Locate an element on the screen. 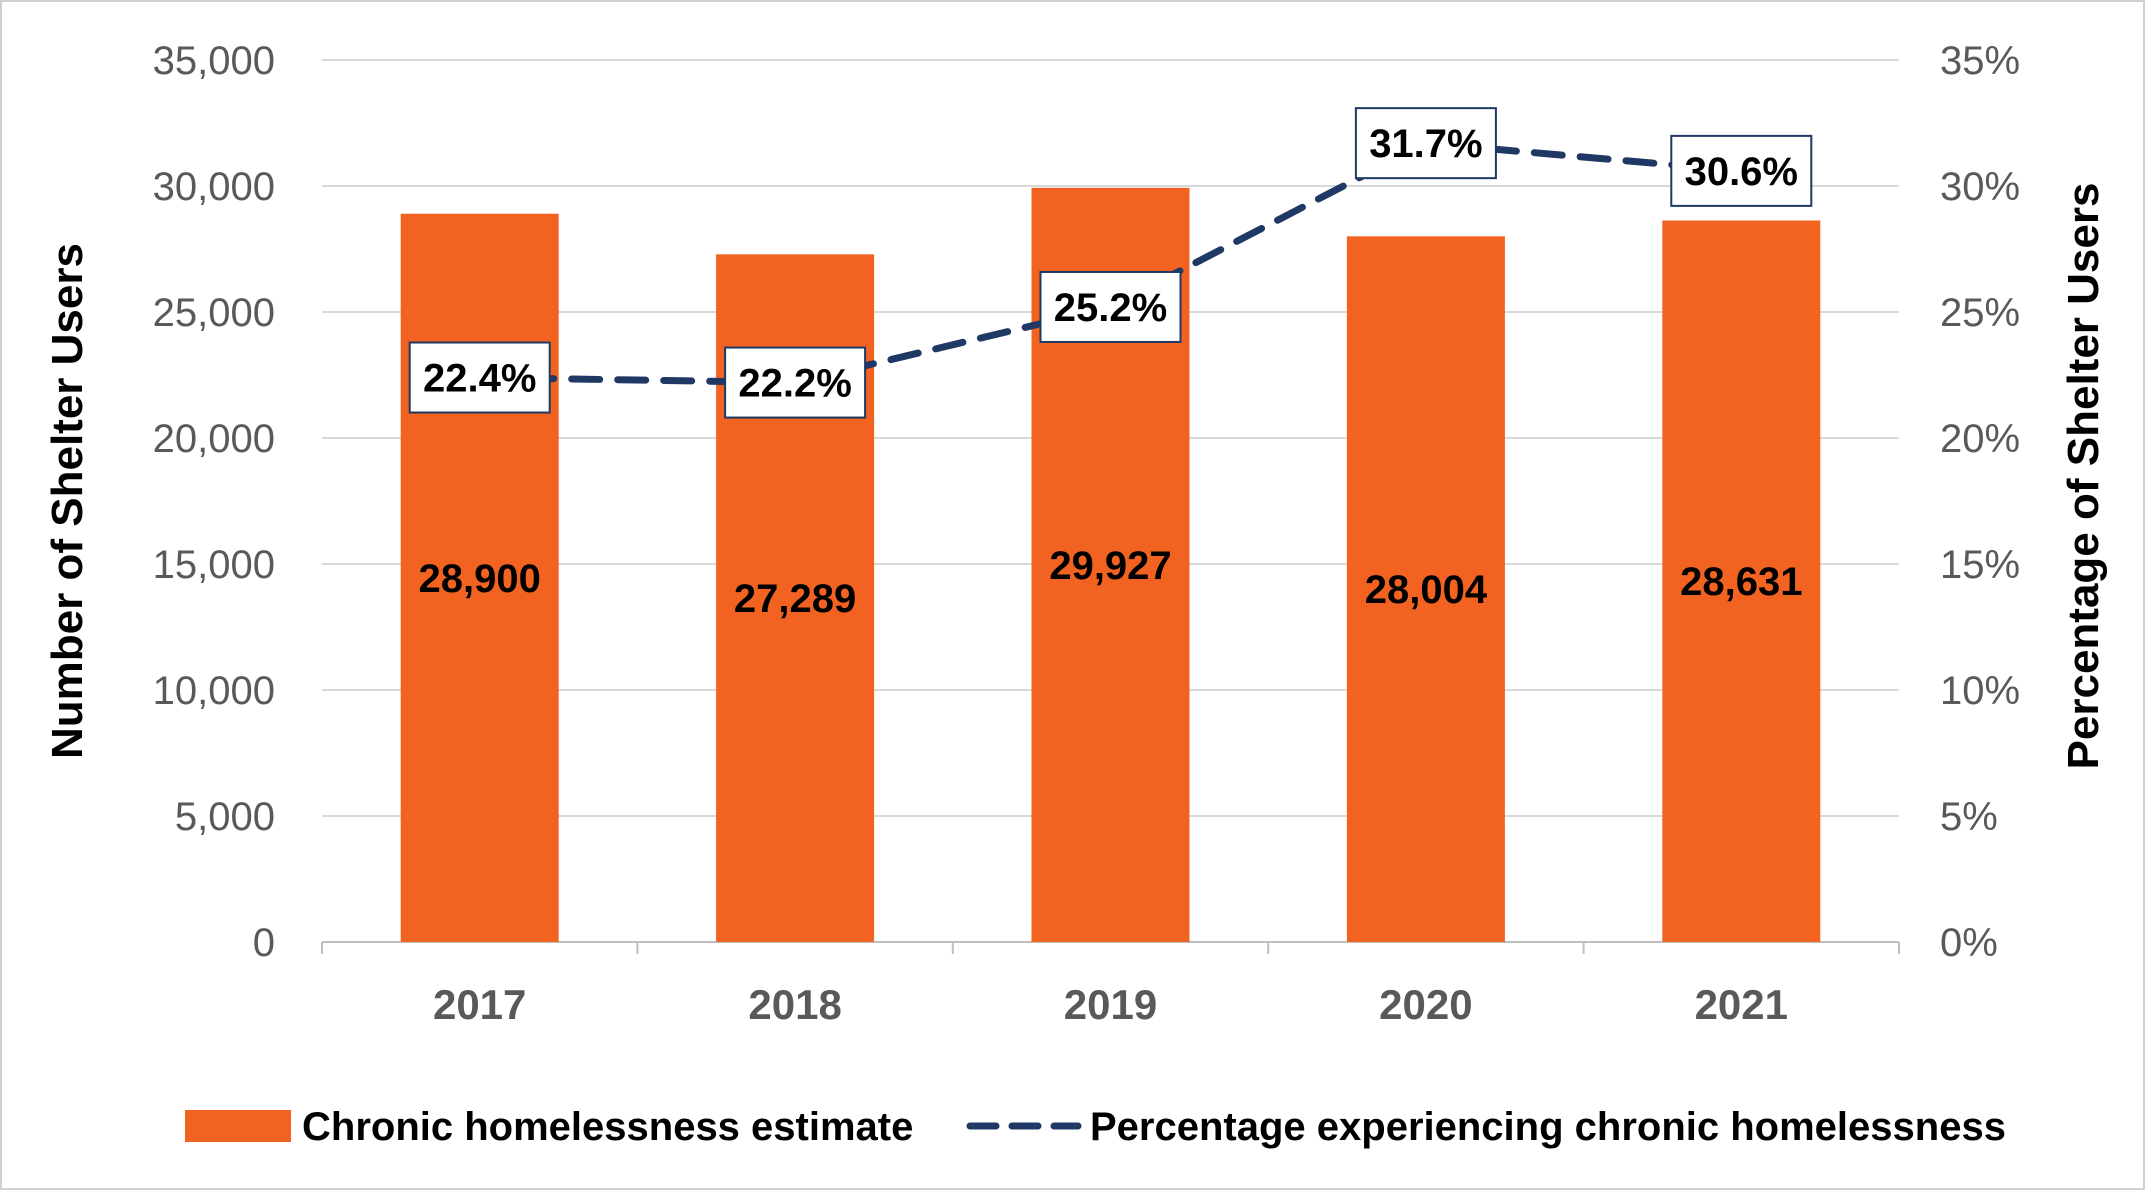 The image size is (2145, 1192). y-tick-label-right: 10% is located at coordinates (1980, 691).